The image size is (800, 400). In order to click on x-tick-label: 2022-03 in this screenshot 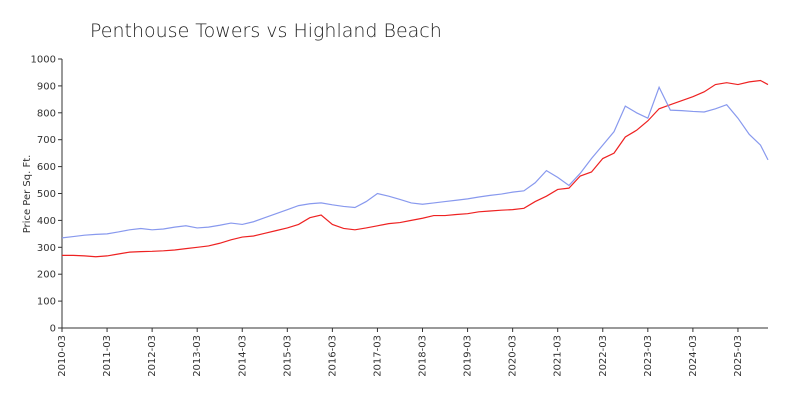, I will do `click(603, 356)`.